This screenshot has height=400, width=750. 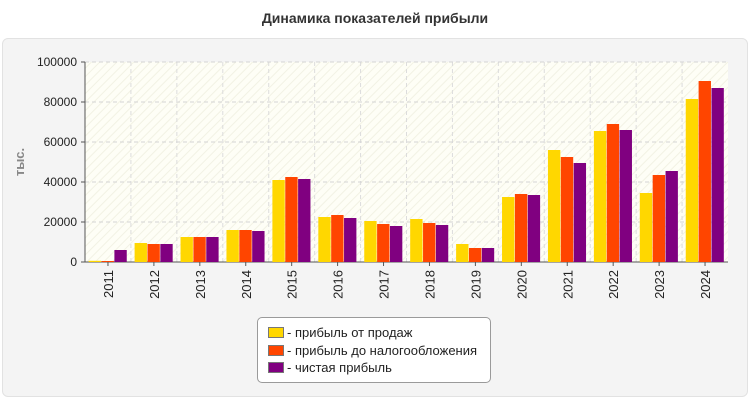 What do you see at coordinates (61, 182) in the screenshot?
I see `y-tick-label: 40000` at bounding box center [61, 182].